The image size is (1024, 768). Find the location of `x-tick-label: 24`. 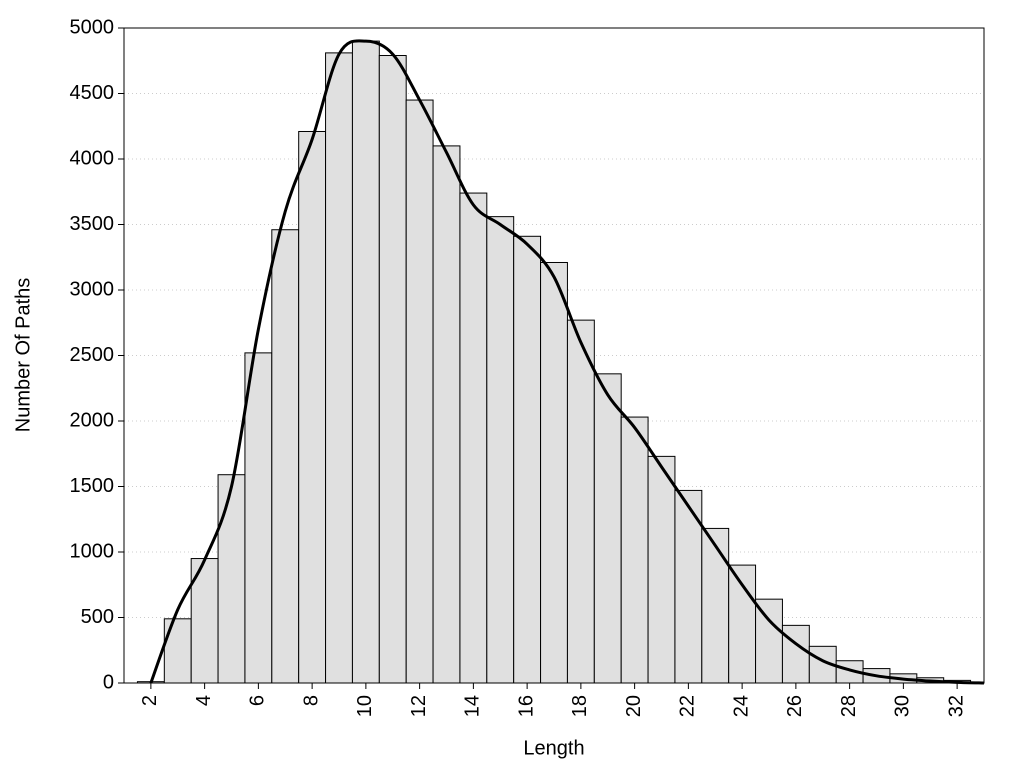

x-tick-label: 24 is located at coordinates (741, 706).